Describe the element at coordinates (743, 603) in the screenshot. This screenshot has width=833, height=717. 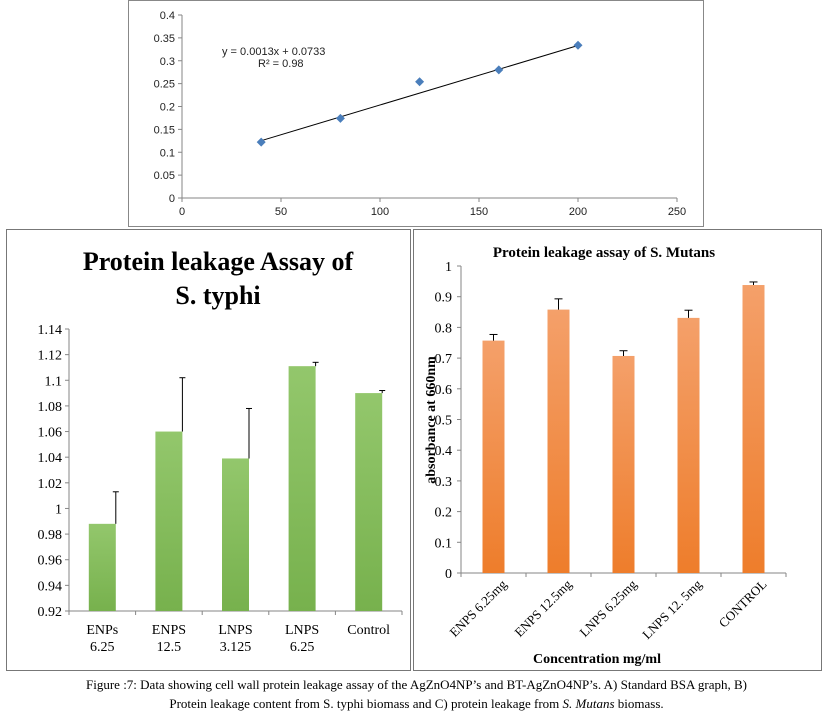
I see `chart-c-x-tick-label: CONTROL` at that location.